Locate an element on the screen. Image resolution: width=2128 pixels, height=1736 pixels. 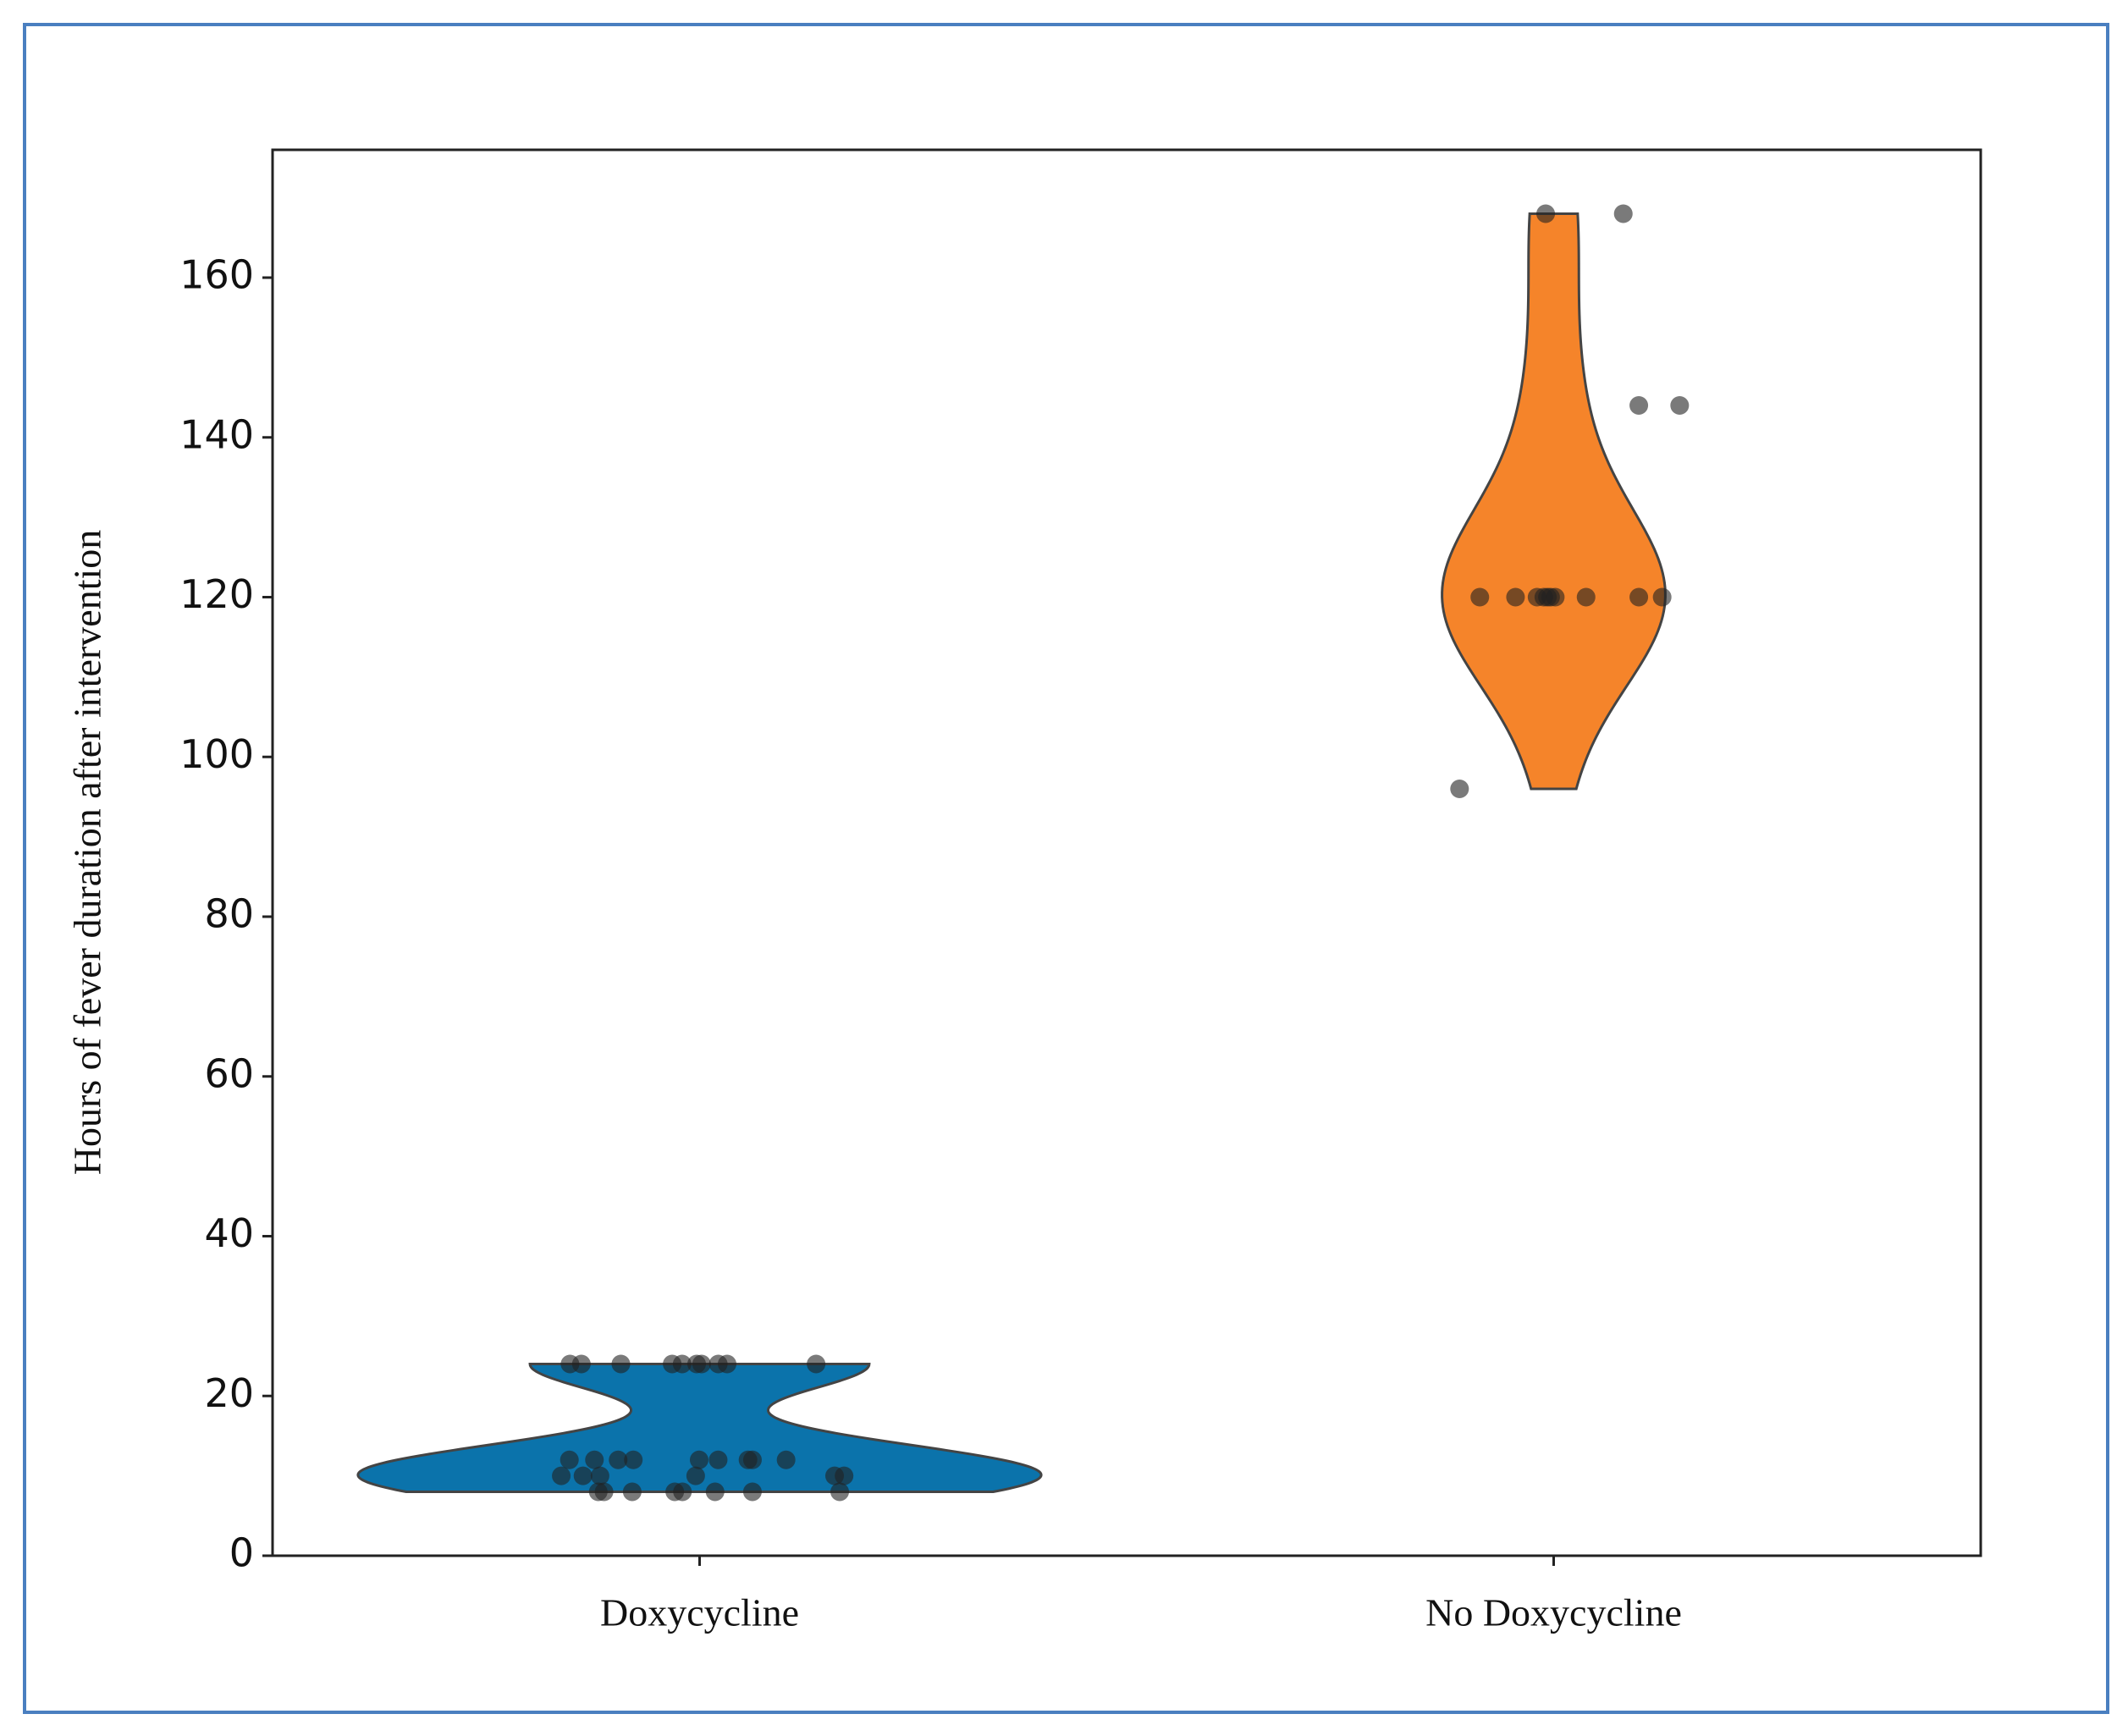
y-tick-label: 100 is located at coordinates (216, 754).